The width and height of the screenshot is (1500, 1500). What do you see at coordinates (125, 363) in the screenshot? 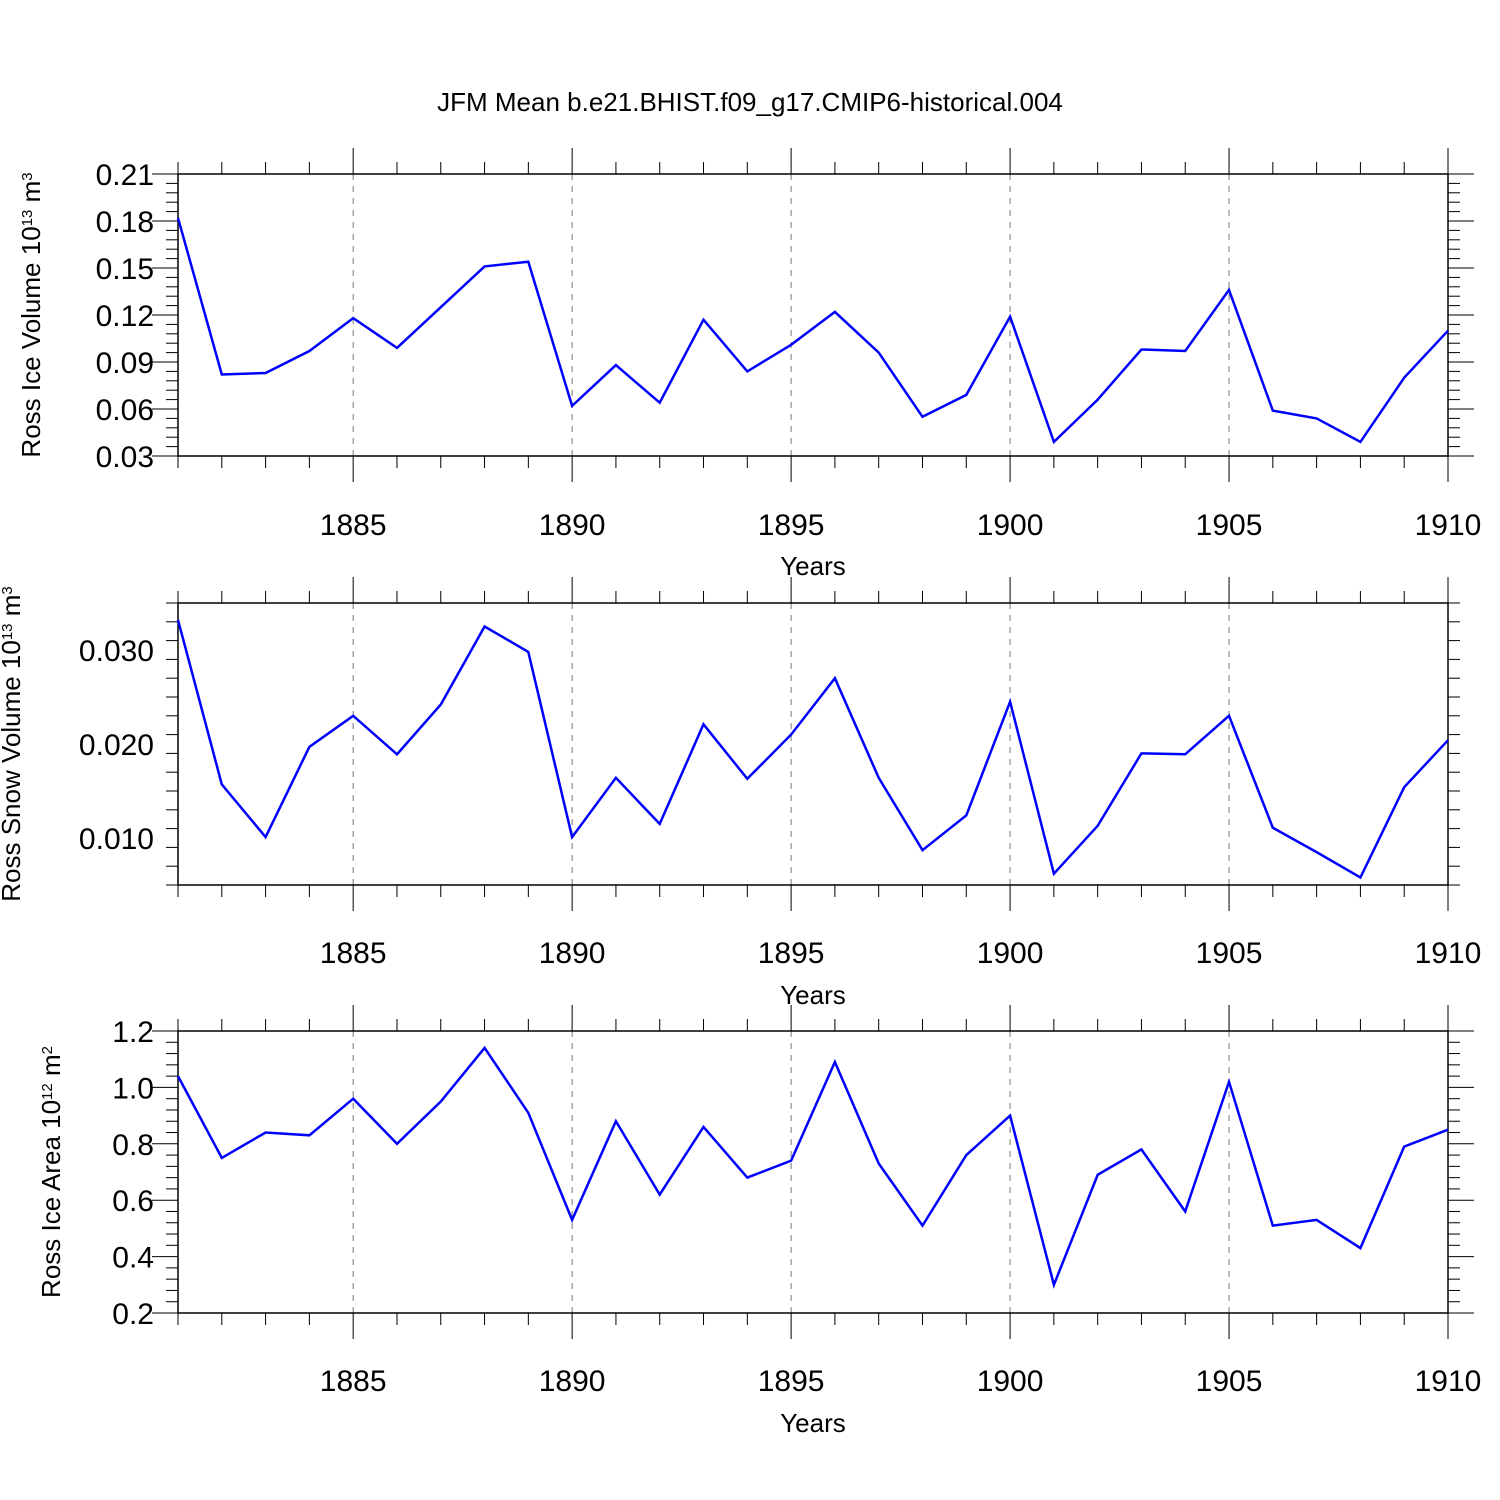
I see `y-tick-label: 0.09` at bounding box center [125, 363].